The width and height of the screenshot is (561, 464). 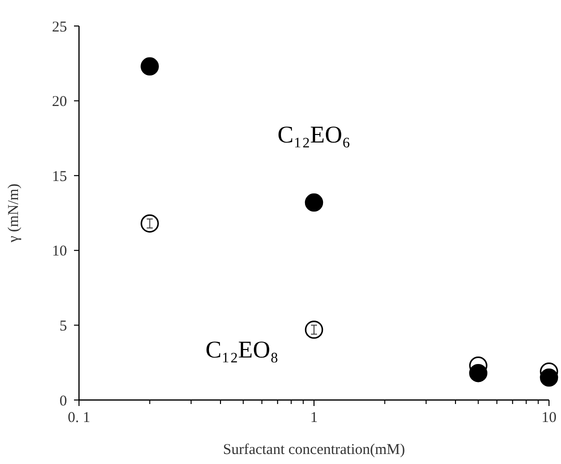 What do you see at coordinates (59, 176) in the screenshot?
I see `y-tick-label: 15` at bounding box center [59, 176].